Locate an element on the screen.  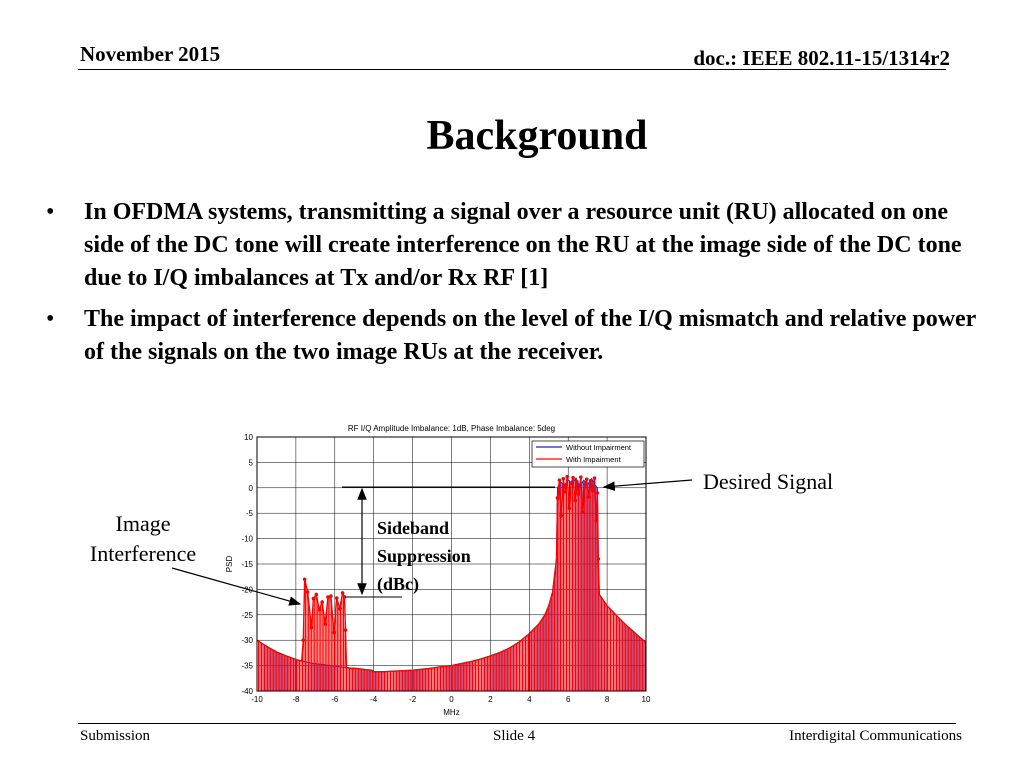
y-tick-label: -20 is located at coordinates (247, 589).